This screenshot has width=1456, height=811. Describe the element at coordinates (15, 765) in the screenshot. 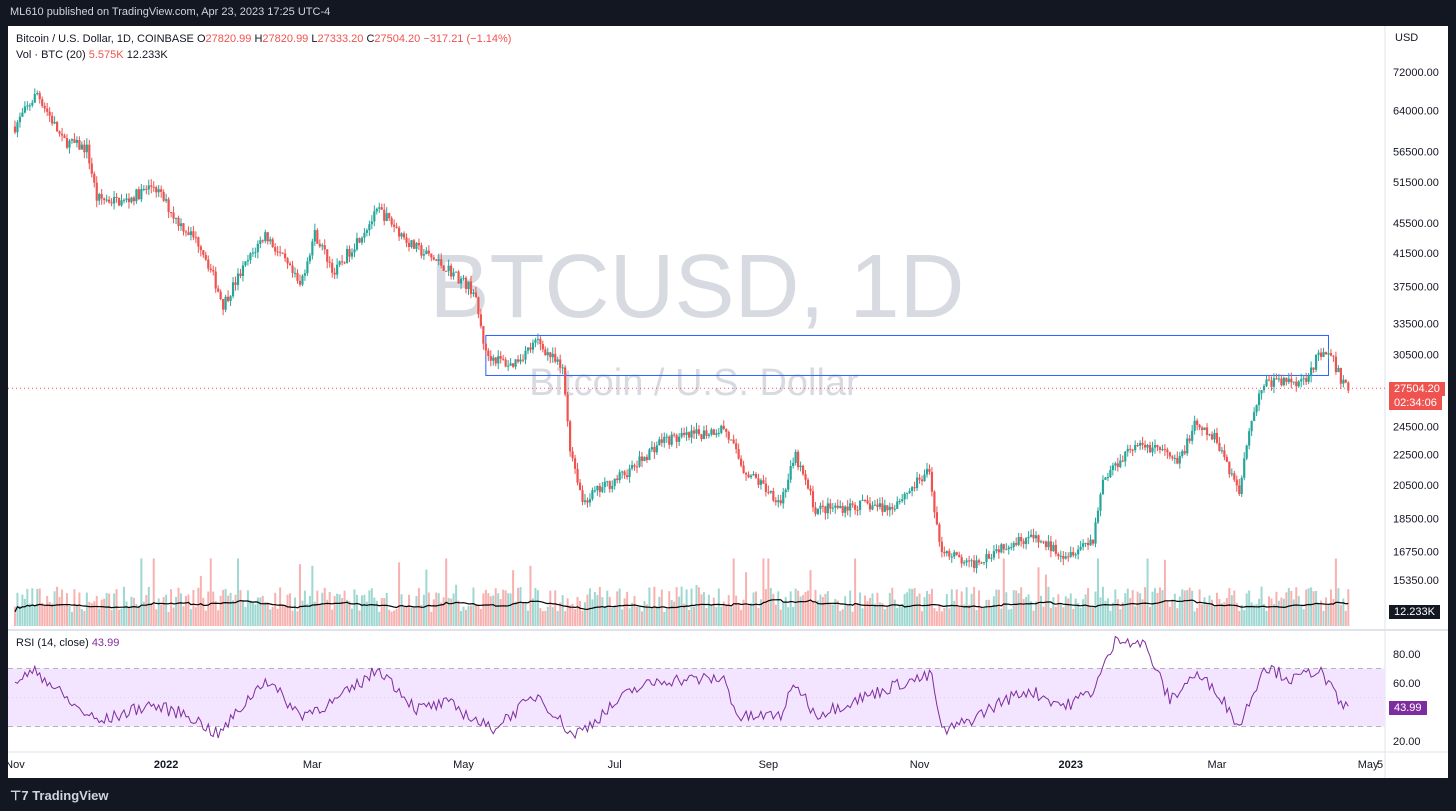

I see `x-tick-label: Nov` at that location.